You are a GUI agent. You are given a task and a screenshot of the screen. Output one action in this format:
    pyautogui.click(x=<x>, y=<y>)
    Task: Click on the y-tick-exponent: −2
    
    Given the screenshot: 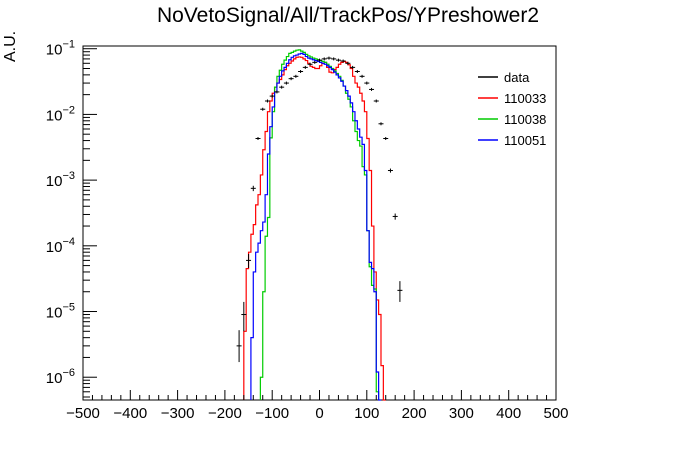 What is the action you would take?
    pyautogui.click(x=68, y=110)
    